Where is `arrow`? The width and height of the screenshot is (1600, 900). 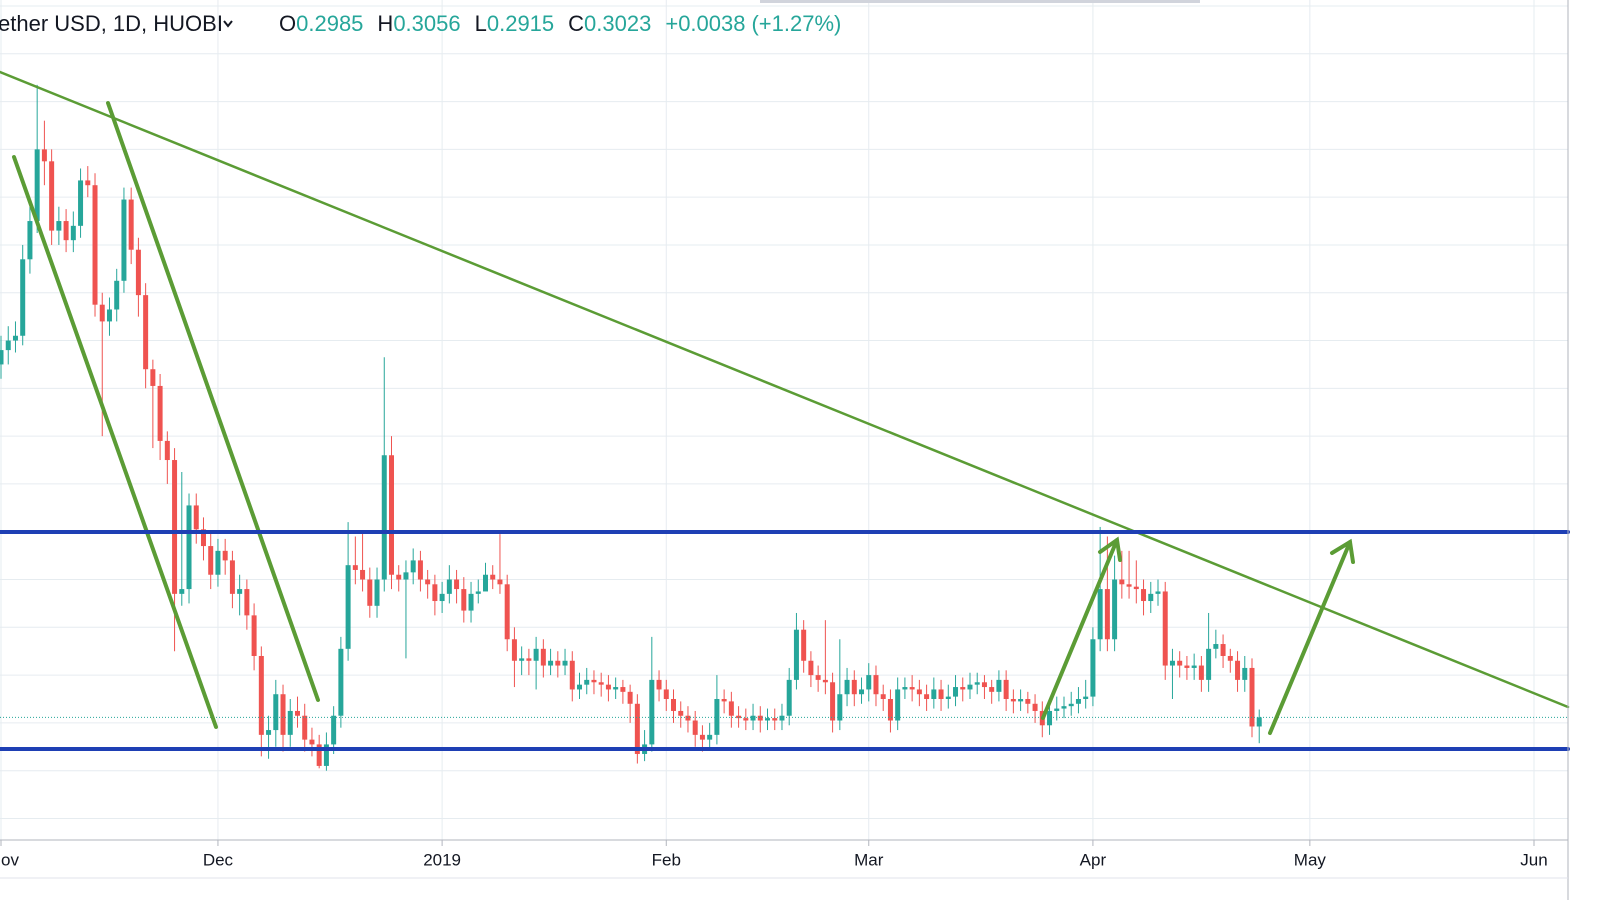 arrow is located at coordinates (1311, 636).